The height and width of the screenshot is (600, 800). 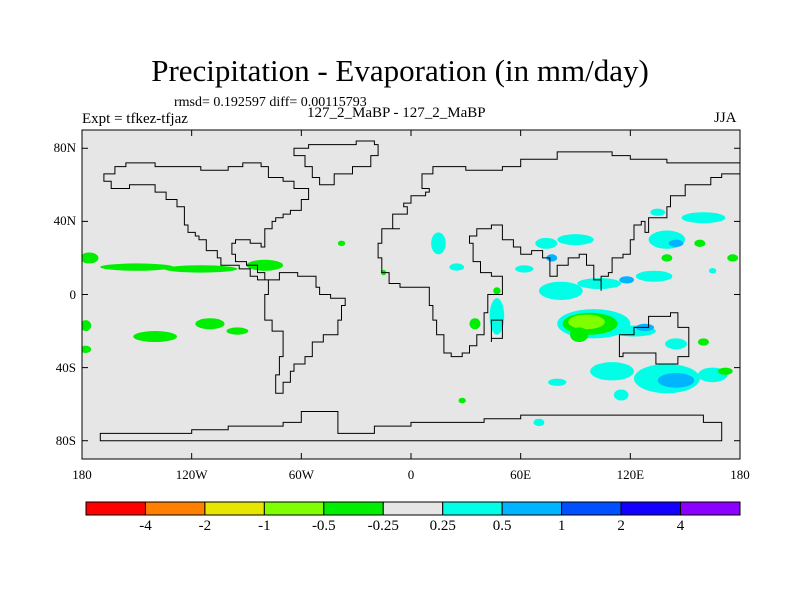 What do you see at coordinates (411, 426) in the screenshot?
I see `coastline-antarctica` at bounding box center [411, 426].